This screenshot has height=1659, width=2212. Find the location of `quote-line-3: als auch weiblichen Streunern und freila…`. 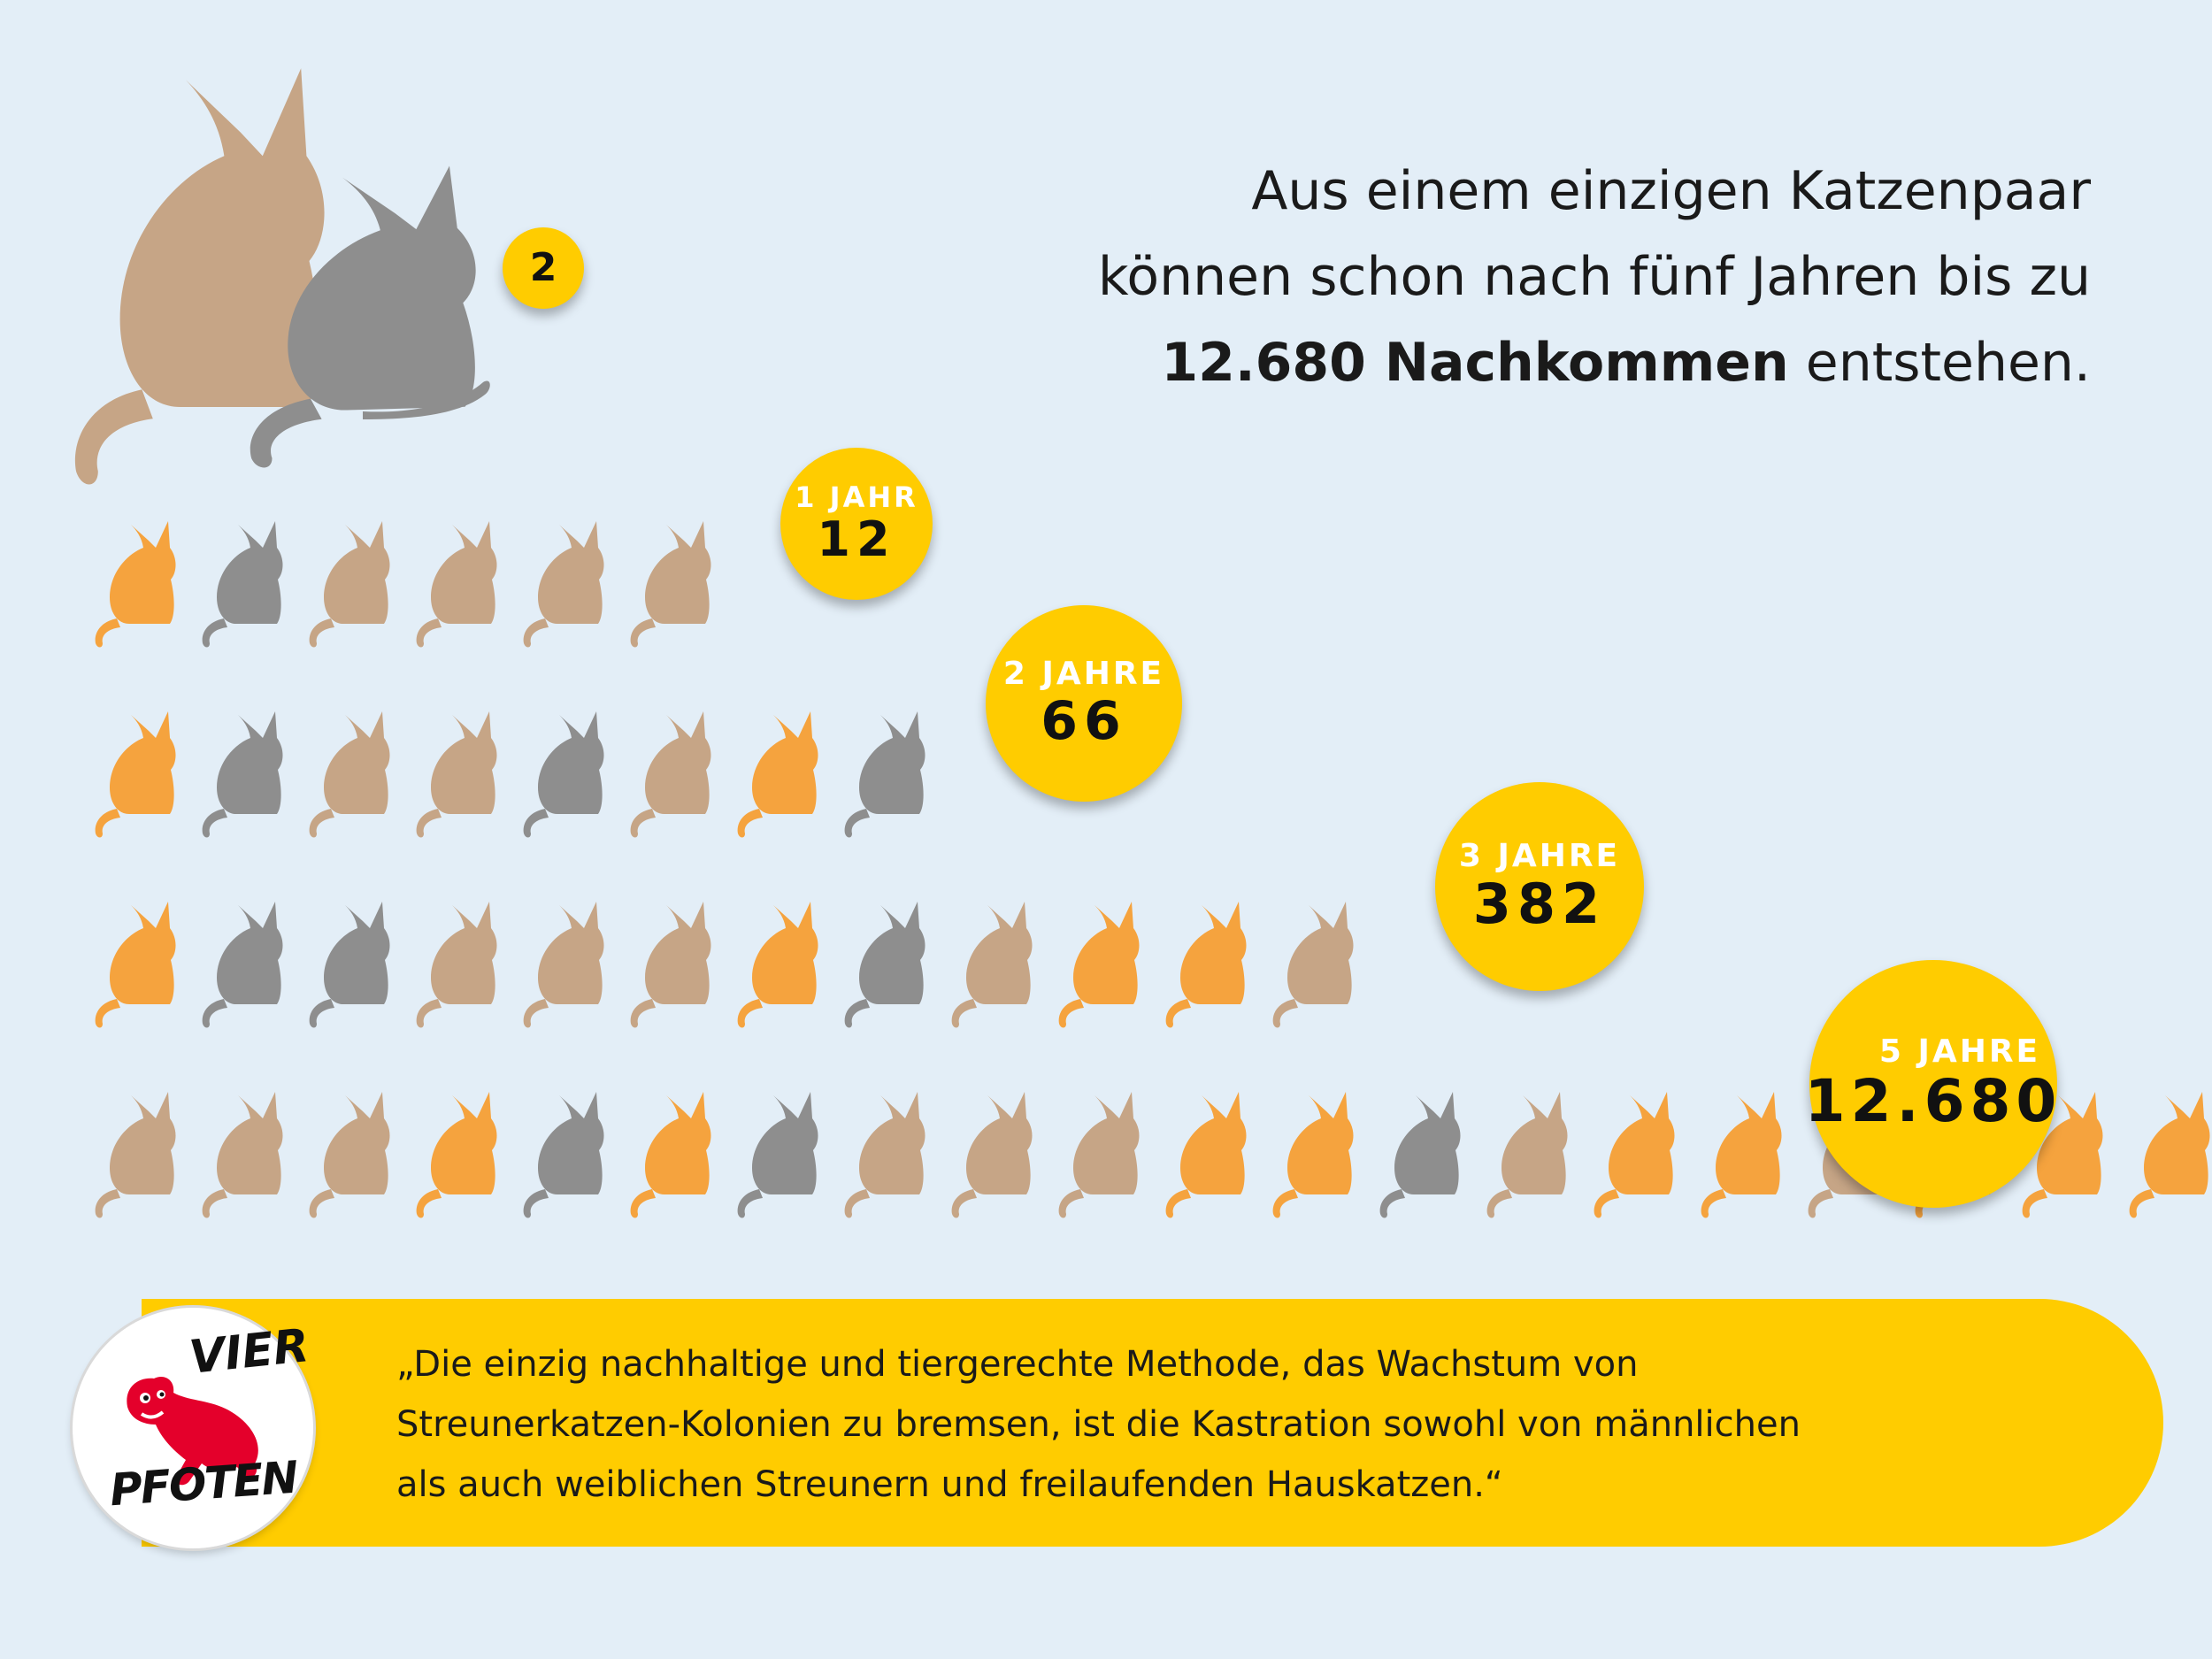

quote-line-3: als auch weiblichen Streunern und freila… is located at coordinates (949, 1485).